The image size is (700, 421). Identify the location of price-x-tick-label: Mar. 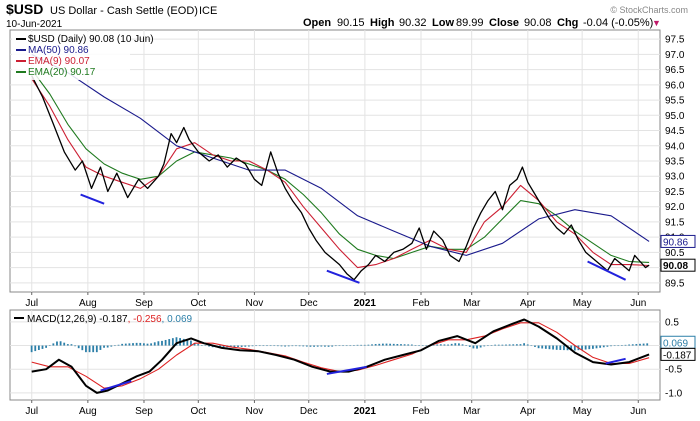
(472, 303).